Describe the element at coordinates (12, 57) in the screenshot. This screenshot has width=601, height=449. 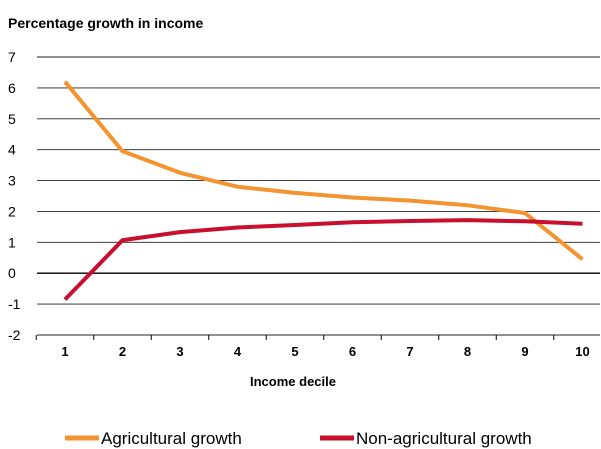
I see `y-tick-label: 7` at that location.